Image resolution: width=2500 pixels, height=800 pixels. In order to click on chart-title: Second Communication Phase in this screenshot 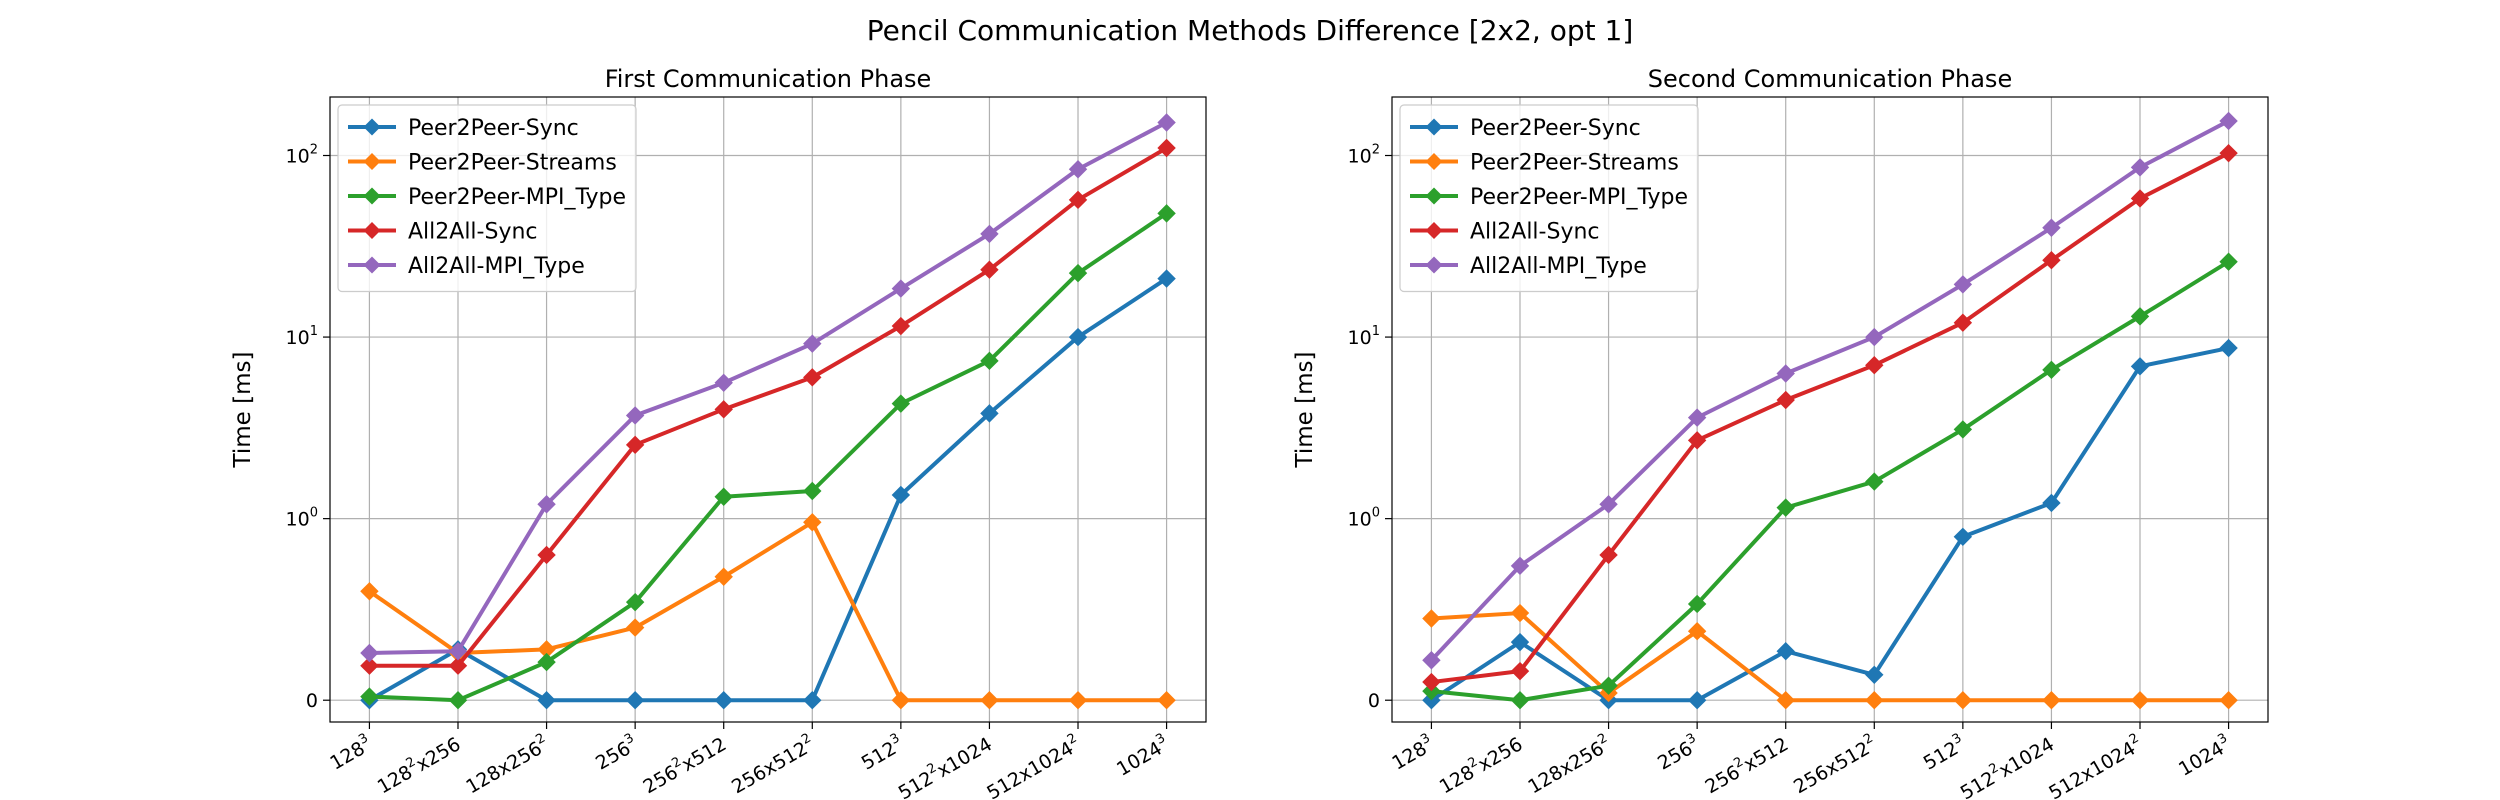, I will do `click(1830, 79)`.